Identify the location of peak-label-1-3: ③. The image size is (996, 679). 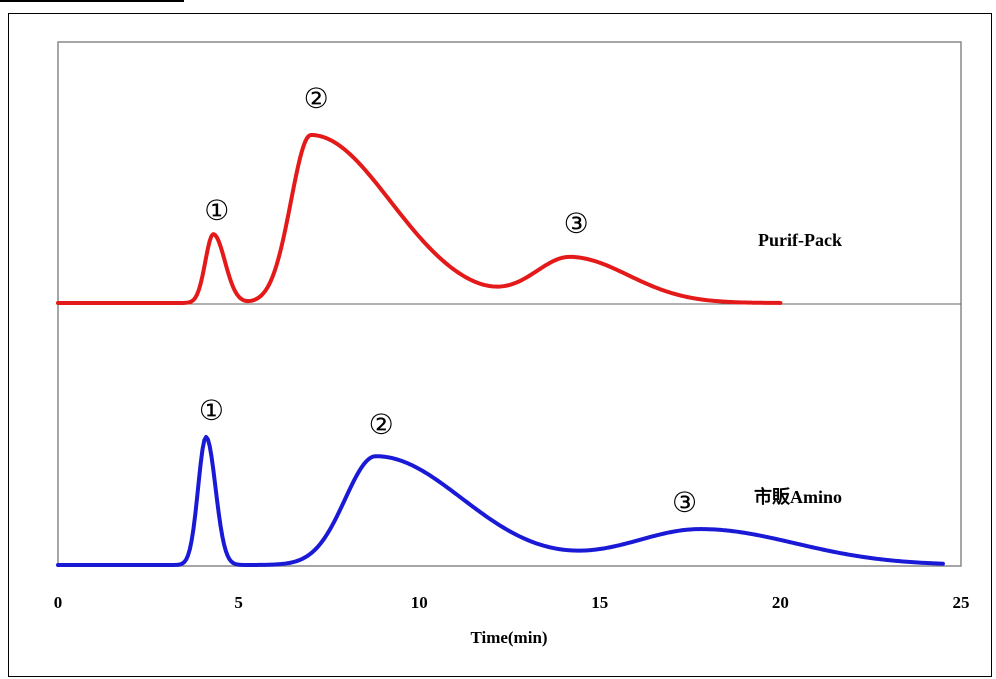
(576, 223).